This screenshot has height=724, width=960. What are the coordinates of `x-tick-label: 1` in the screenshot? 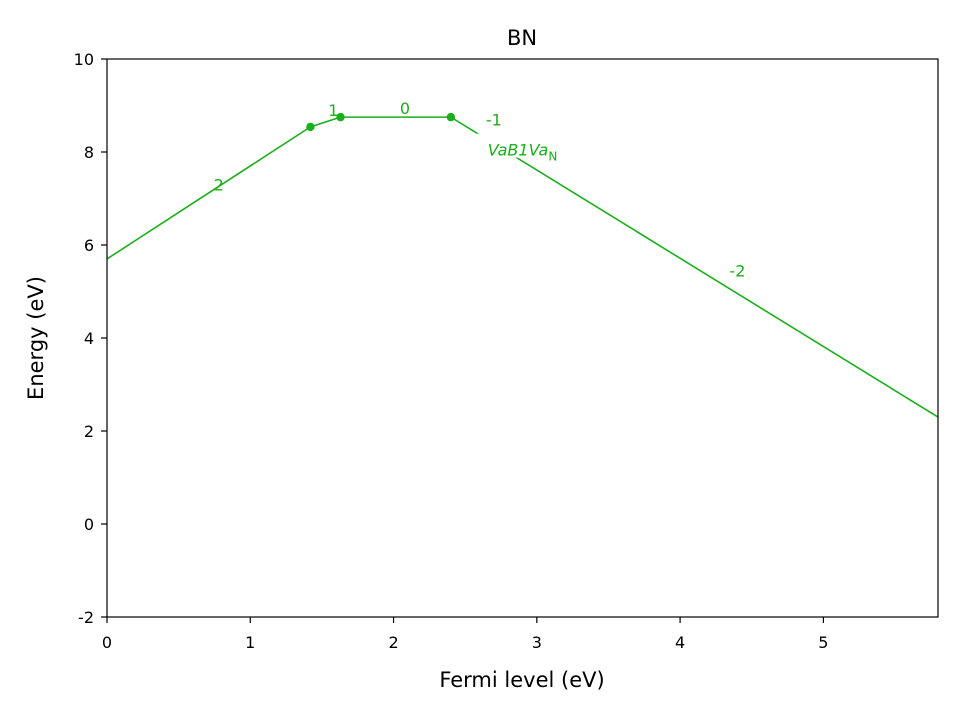 It's located at (250, 642).